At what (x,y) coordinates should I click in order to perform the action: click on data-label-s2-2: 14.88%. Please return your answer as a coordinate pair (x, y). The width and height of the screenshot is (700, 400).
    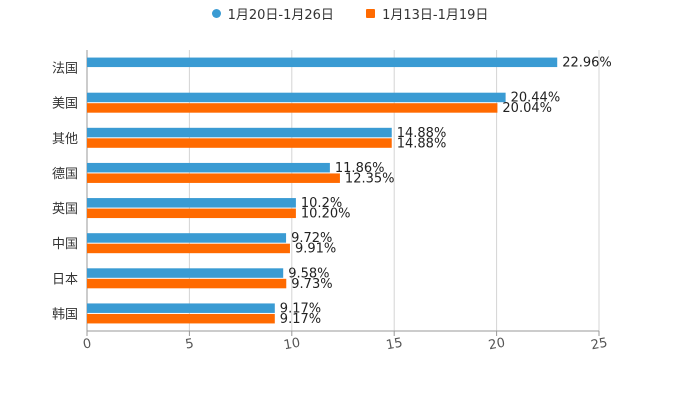
    Looking at the image, I should click on (422, 143).